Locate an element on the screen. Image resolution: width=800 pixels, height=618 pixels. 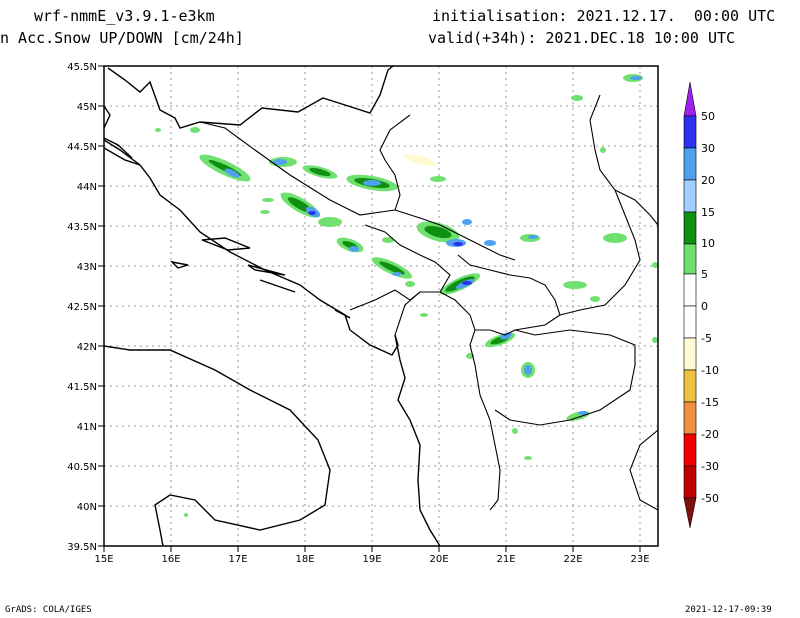
model-title: wrf-nmmE_v3.9.1-e3km is located at coordinates (124, 16).